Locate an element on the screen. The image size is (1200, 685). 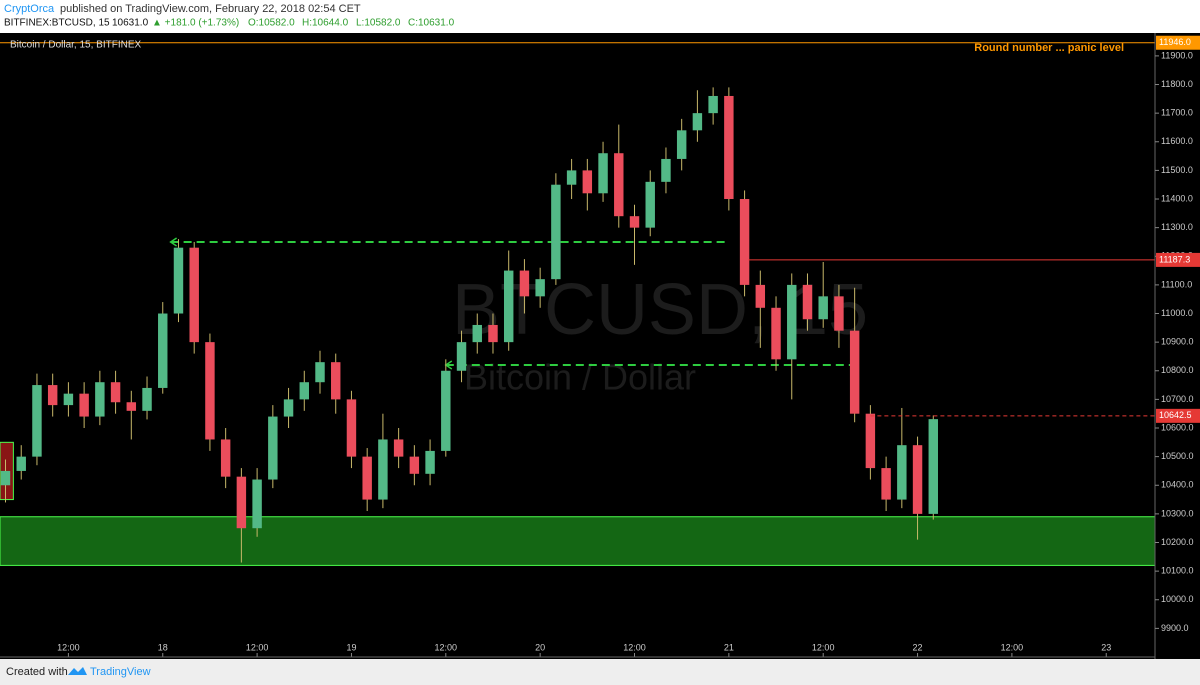
ohlc-high: H:10644.0 is located at coordinates (325, 23).